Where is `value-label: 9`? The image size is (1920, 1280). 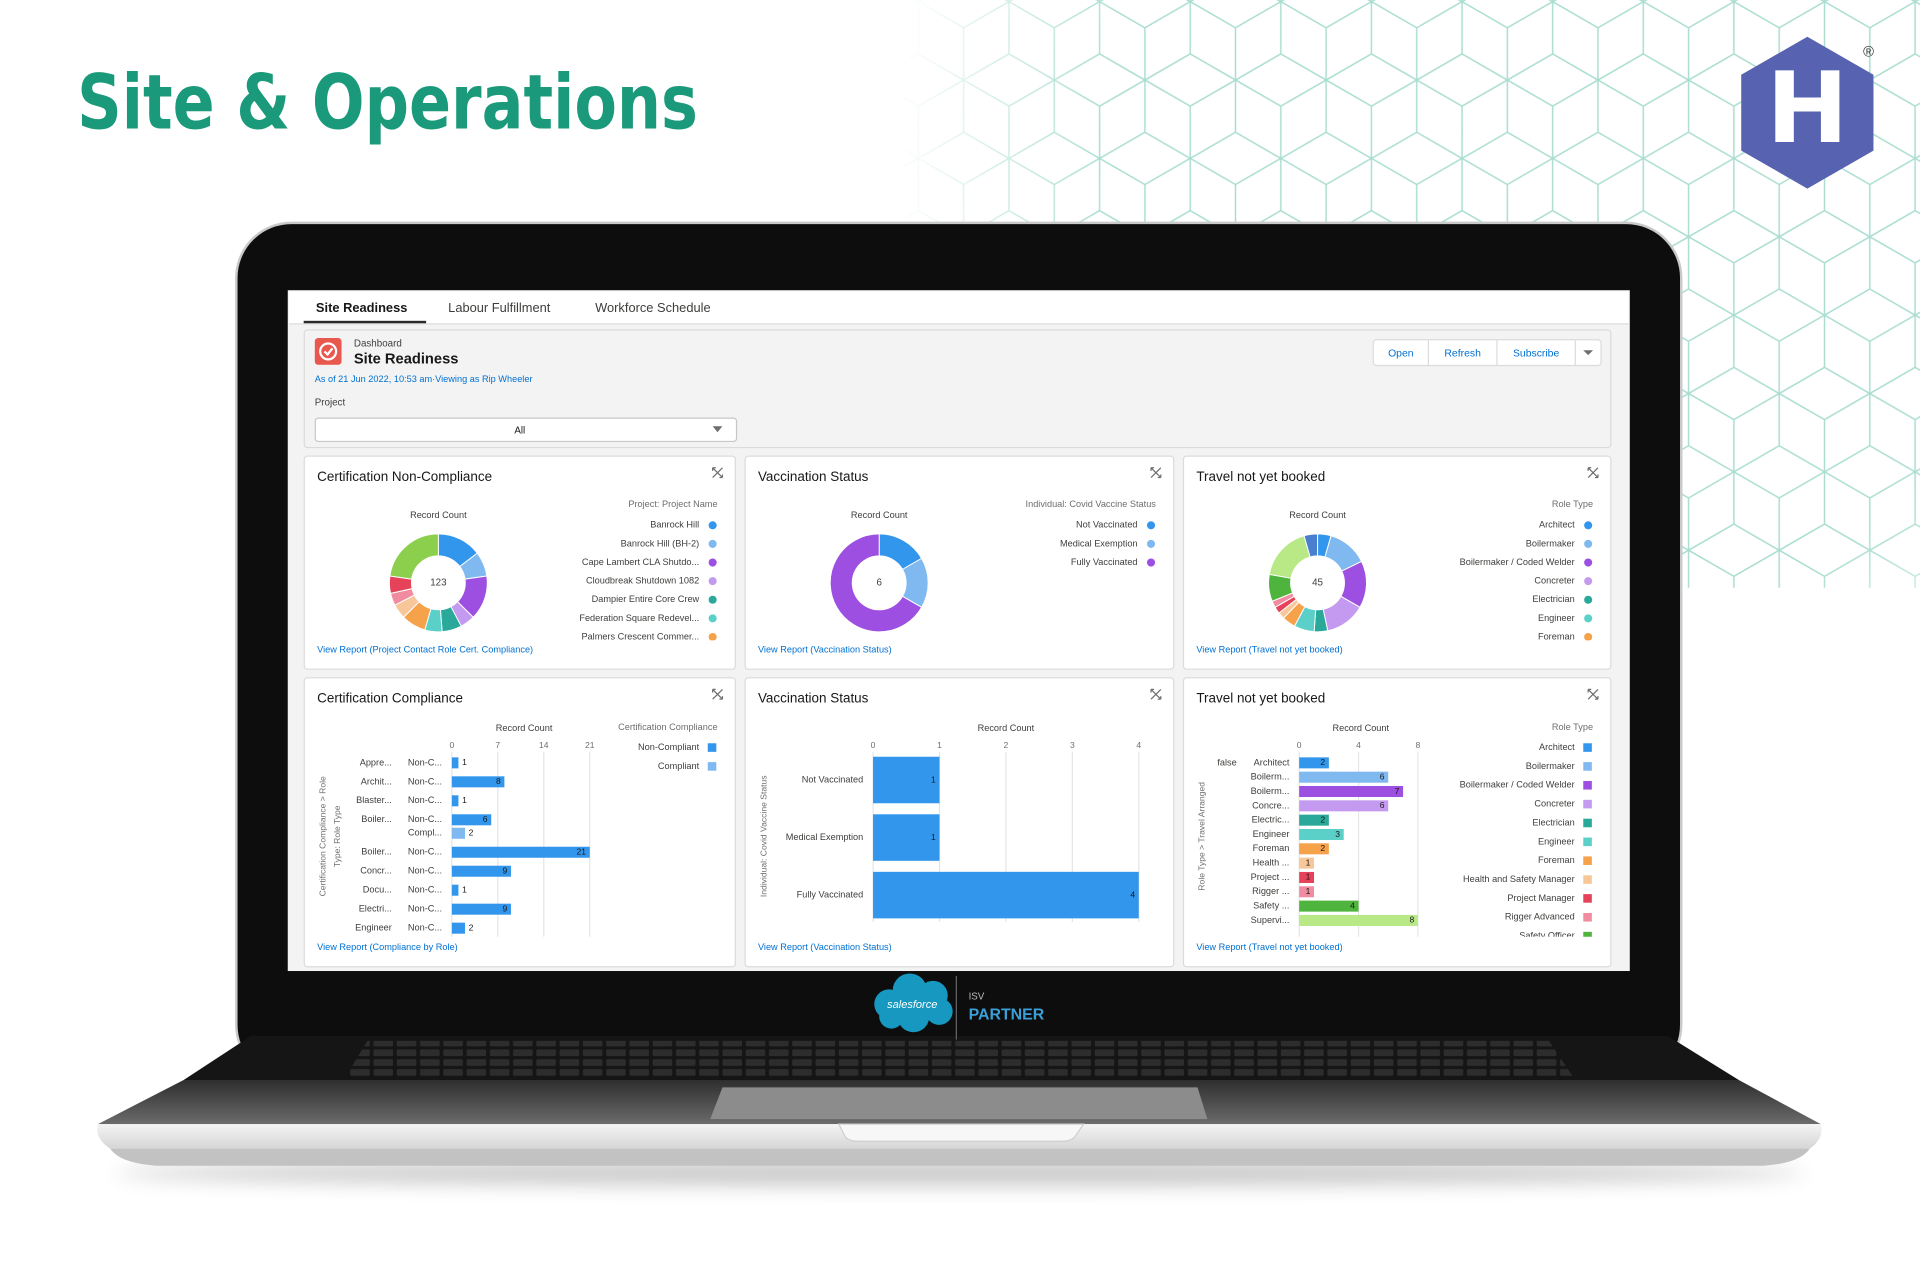 value-label: 9 is located at coordinates (505, 870).